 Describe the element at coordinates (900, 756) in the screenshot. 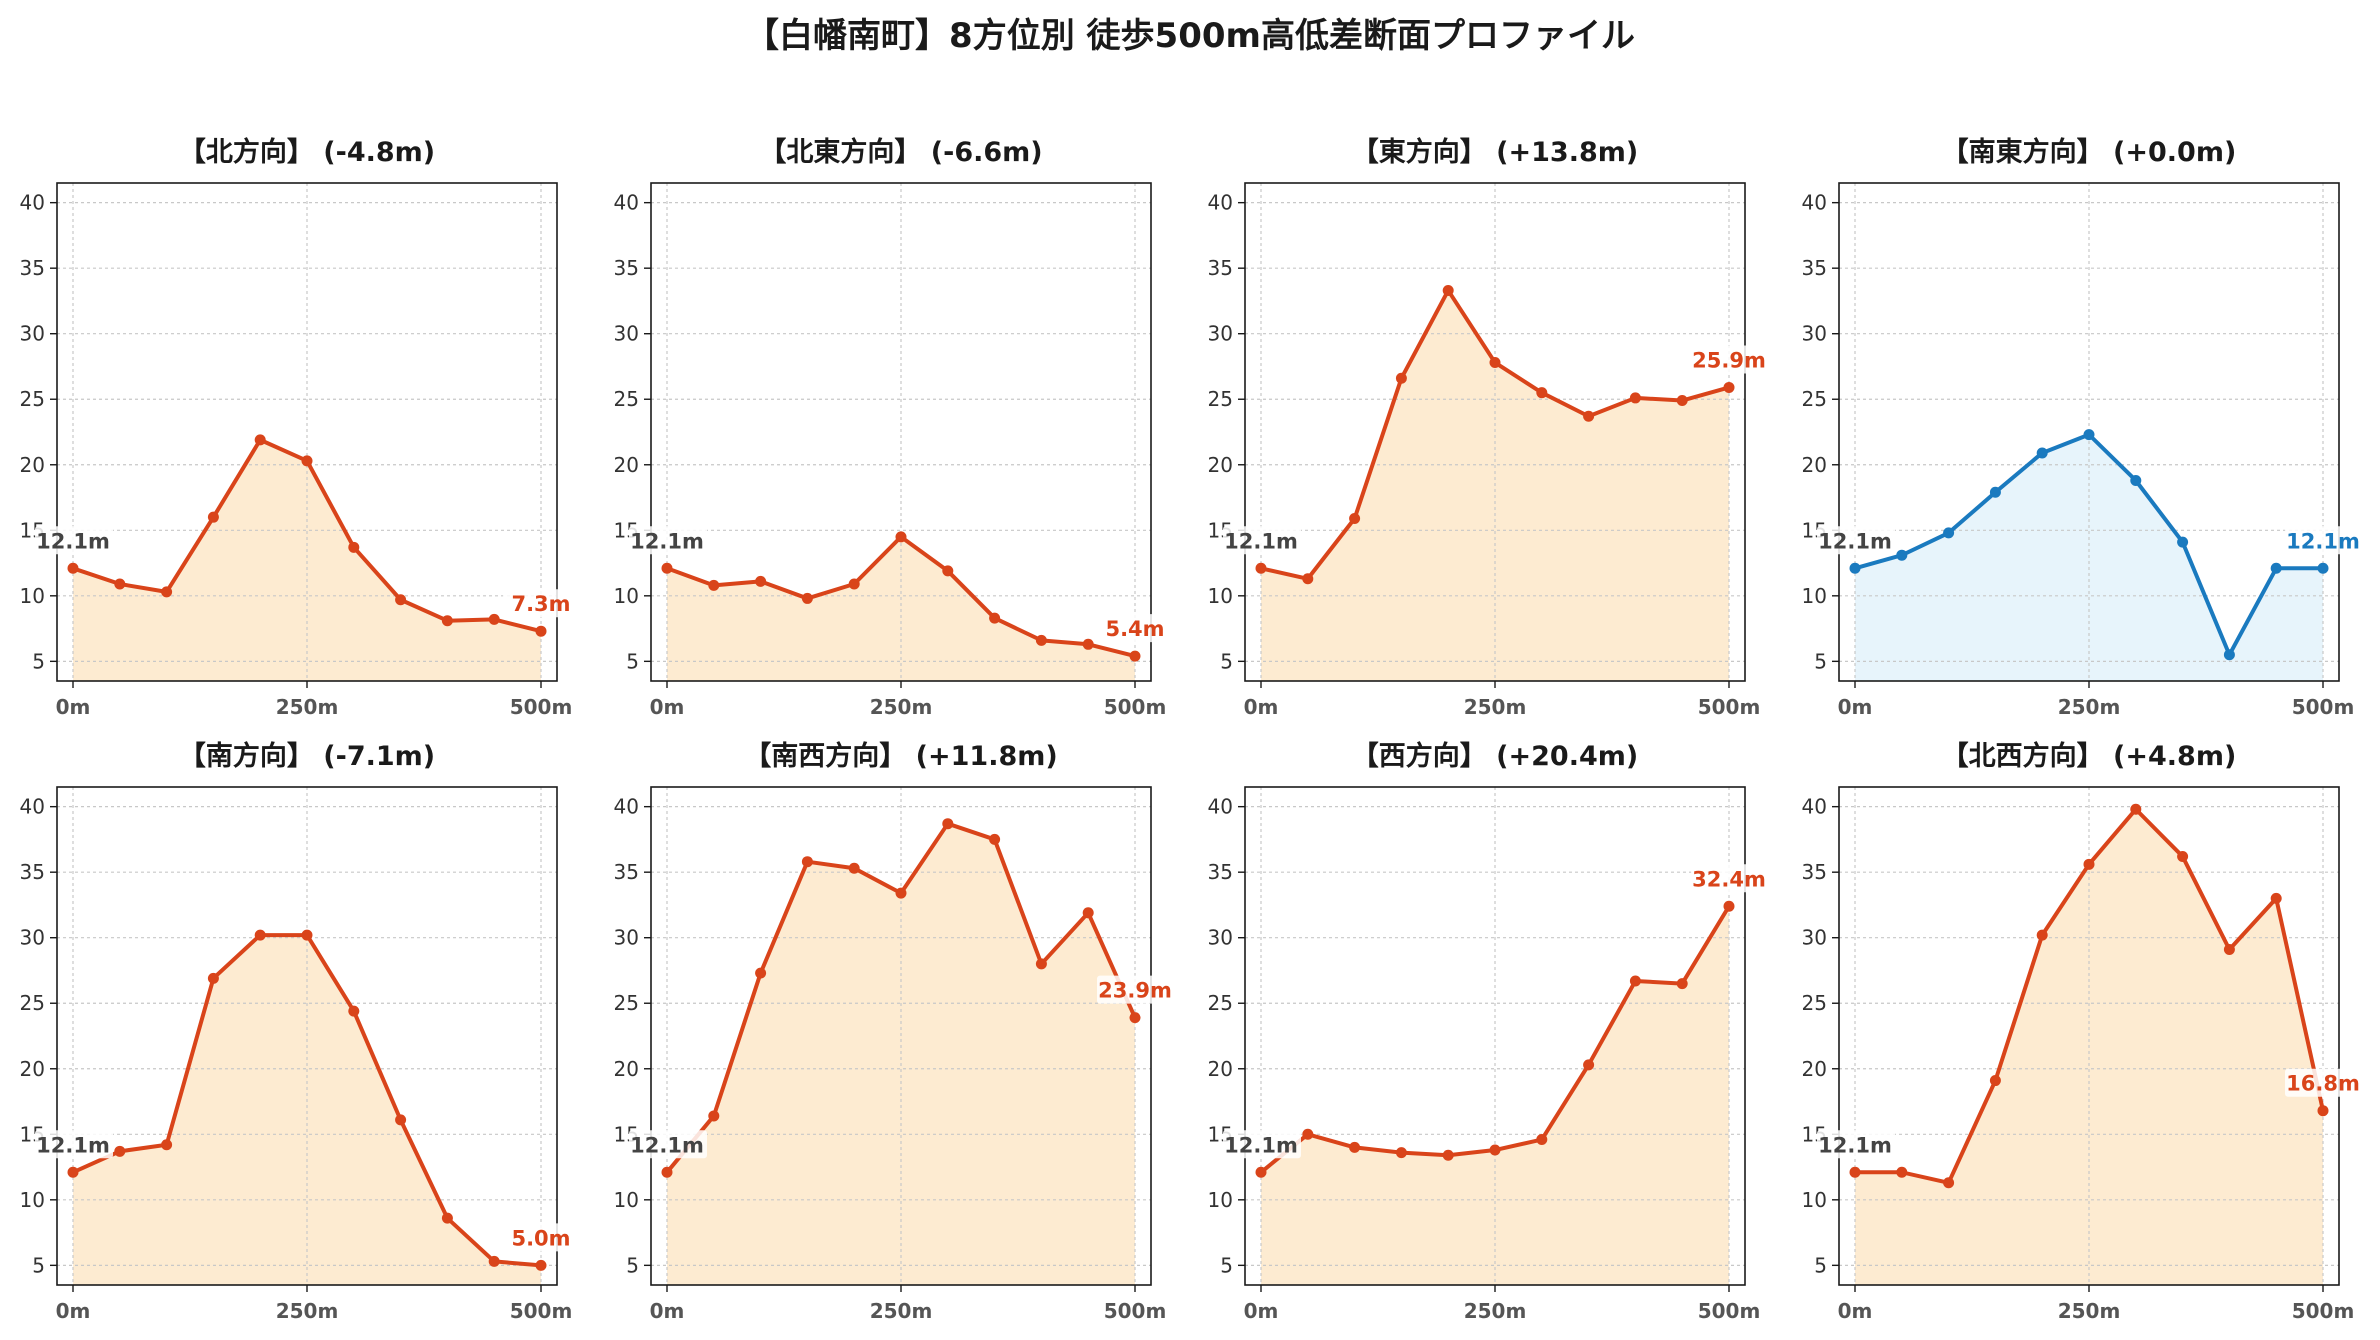

I see `panel-title: 【南西方向】 (+11.8m)` at that location.